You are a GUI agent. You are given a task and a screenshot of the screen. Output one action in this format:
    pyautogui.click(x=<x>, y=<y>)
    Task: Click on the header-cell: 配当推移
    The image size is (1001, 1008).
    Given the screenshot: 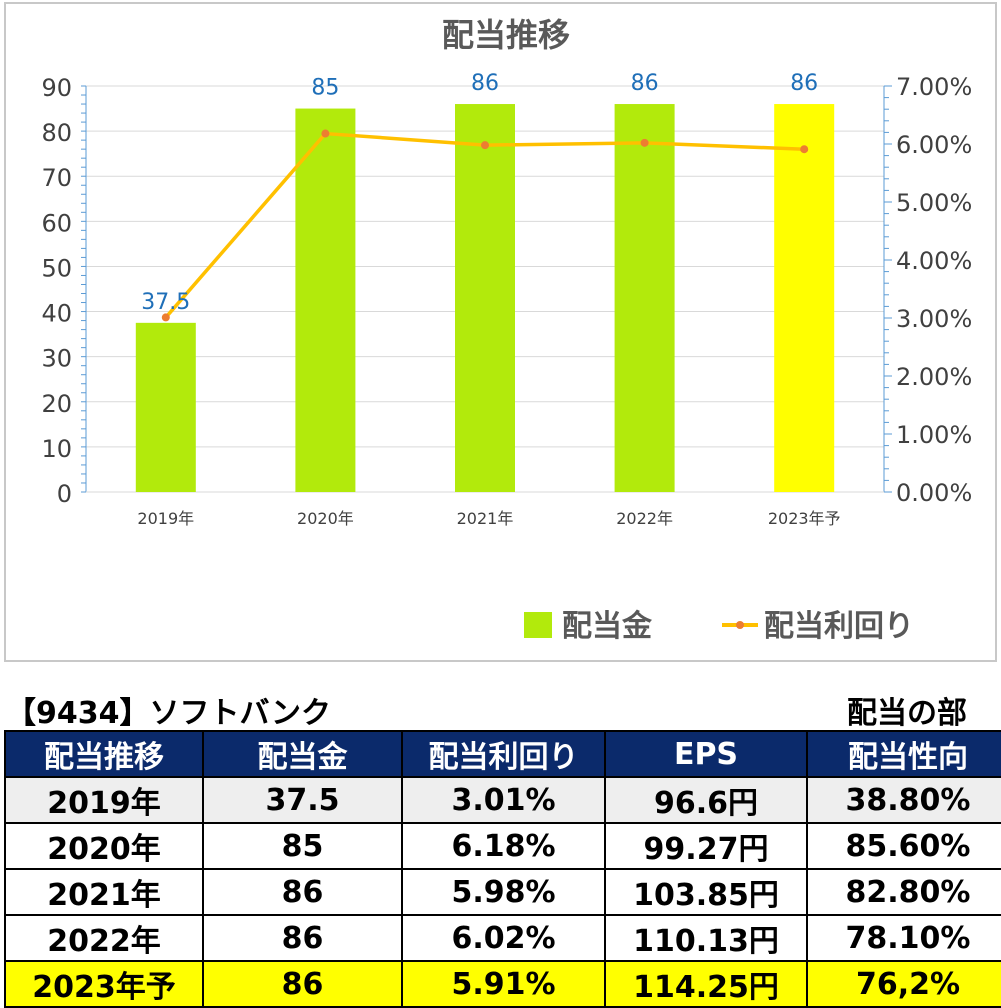 What is the action you would take?
    pyautogui.click(x=104, y=754)
    